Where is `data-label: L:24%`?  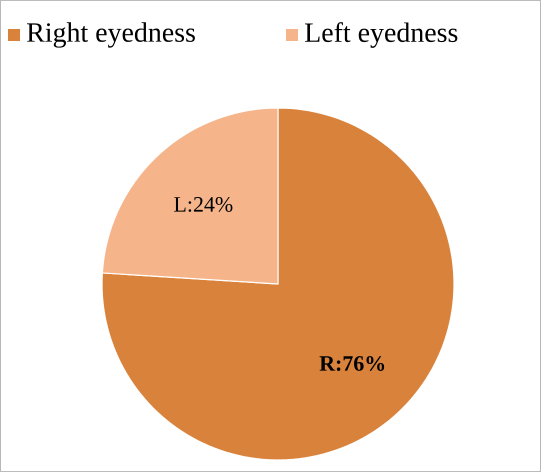
data-label: L:24% is located at coordinates (203, 204).